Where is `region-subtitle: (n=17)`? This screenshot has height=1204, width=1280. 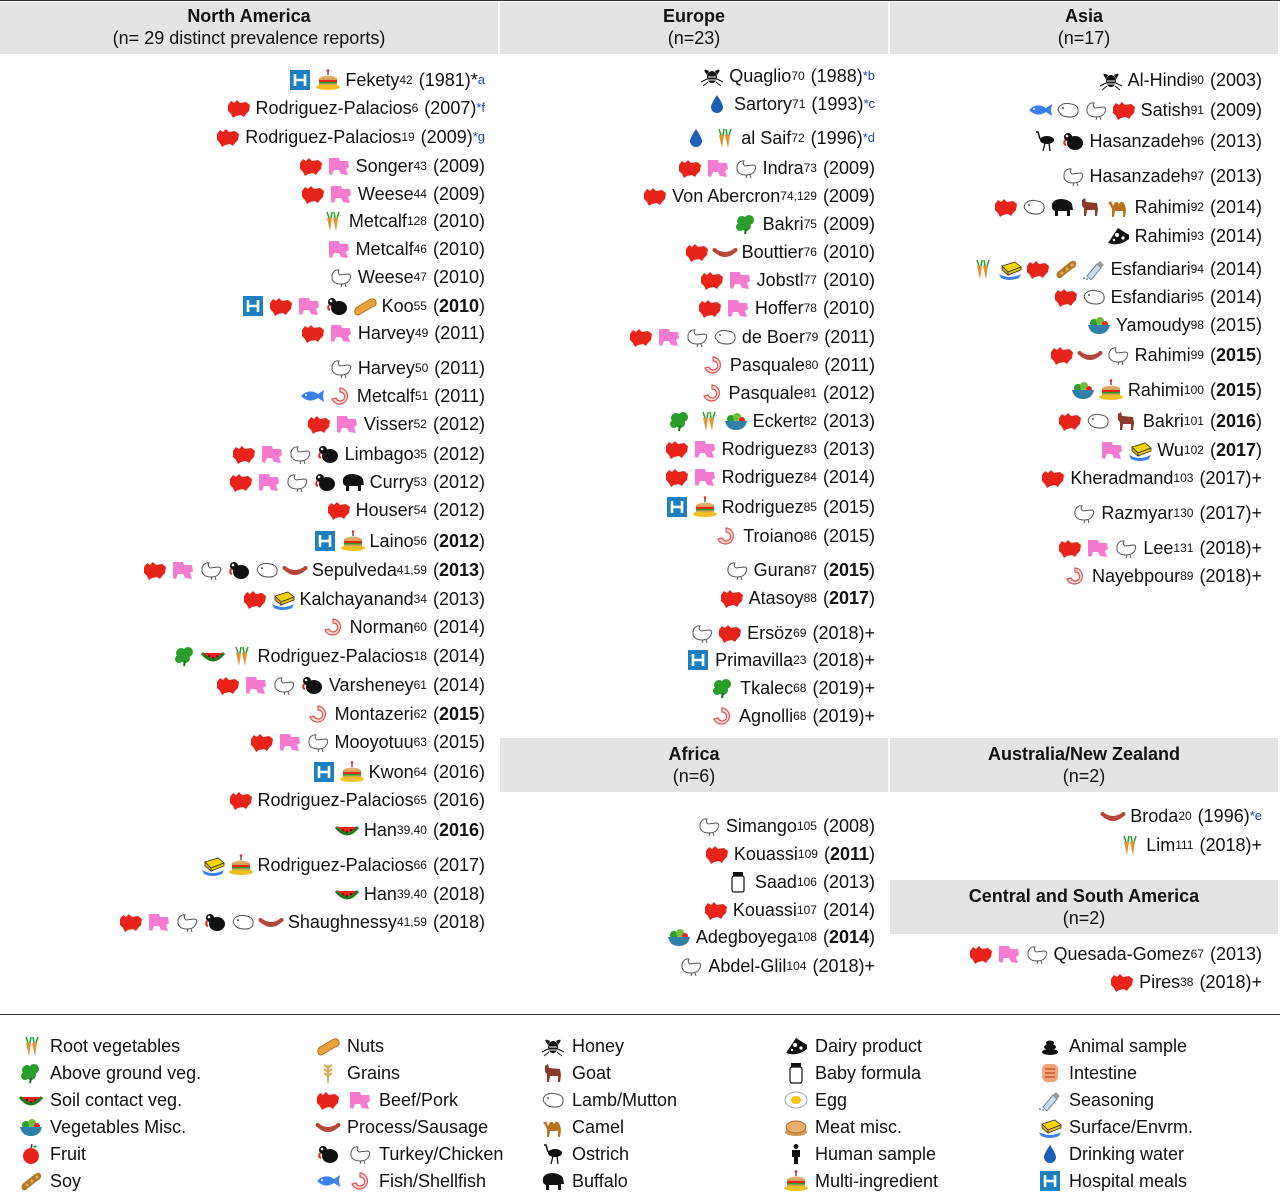 region-subtitle: (n=17) is located at coordinates (1084, 38).